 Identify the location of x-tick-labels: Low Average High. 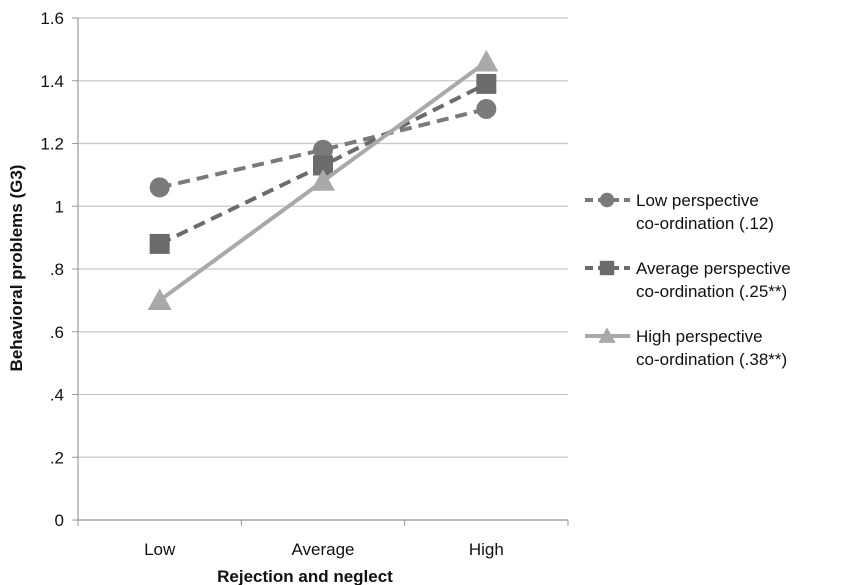
(324, 549).